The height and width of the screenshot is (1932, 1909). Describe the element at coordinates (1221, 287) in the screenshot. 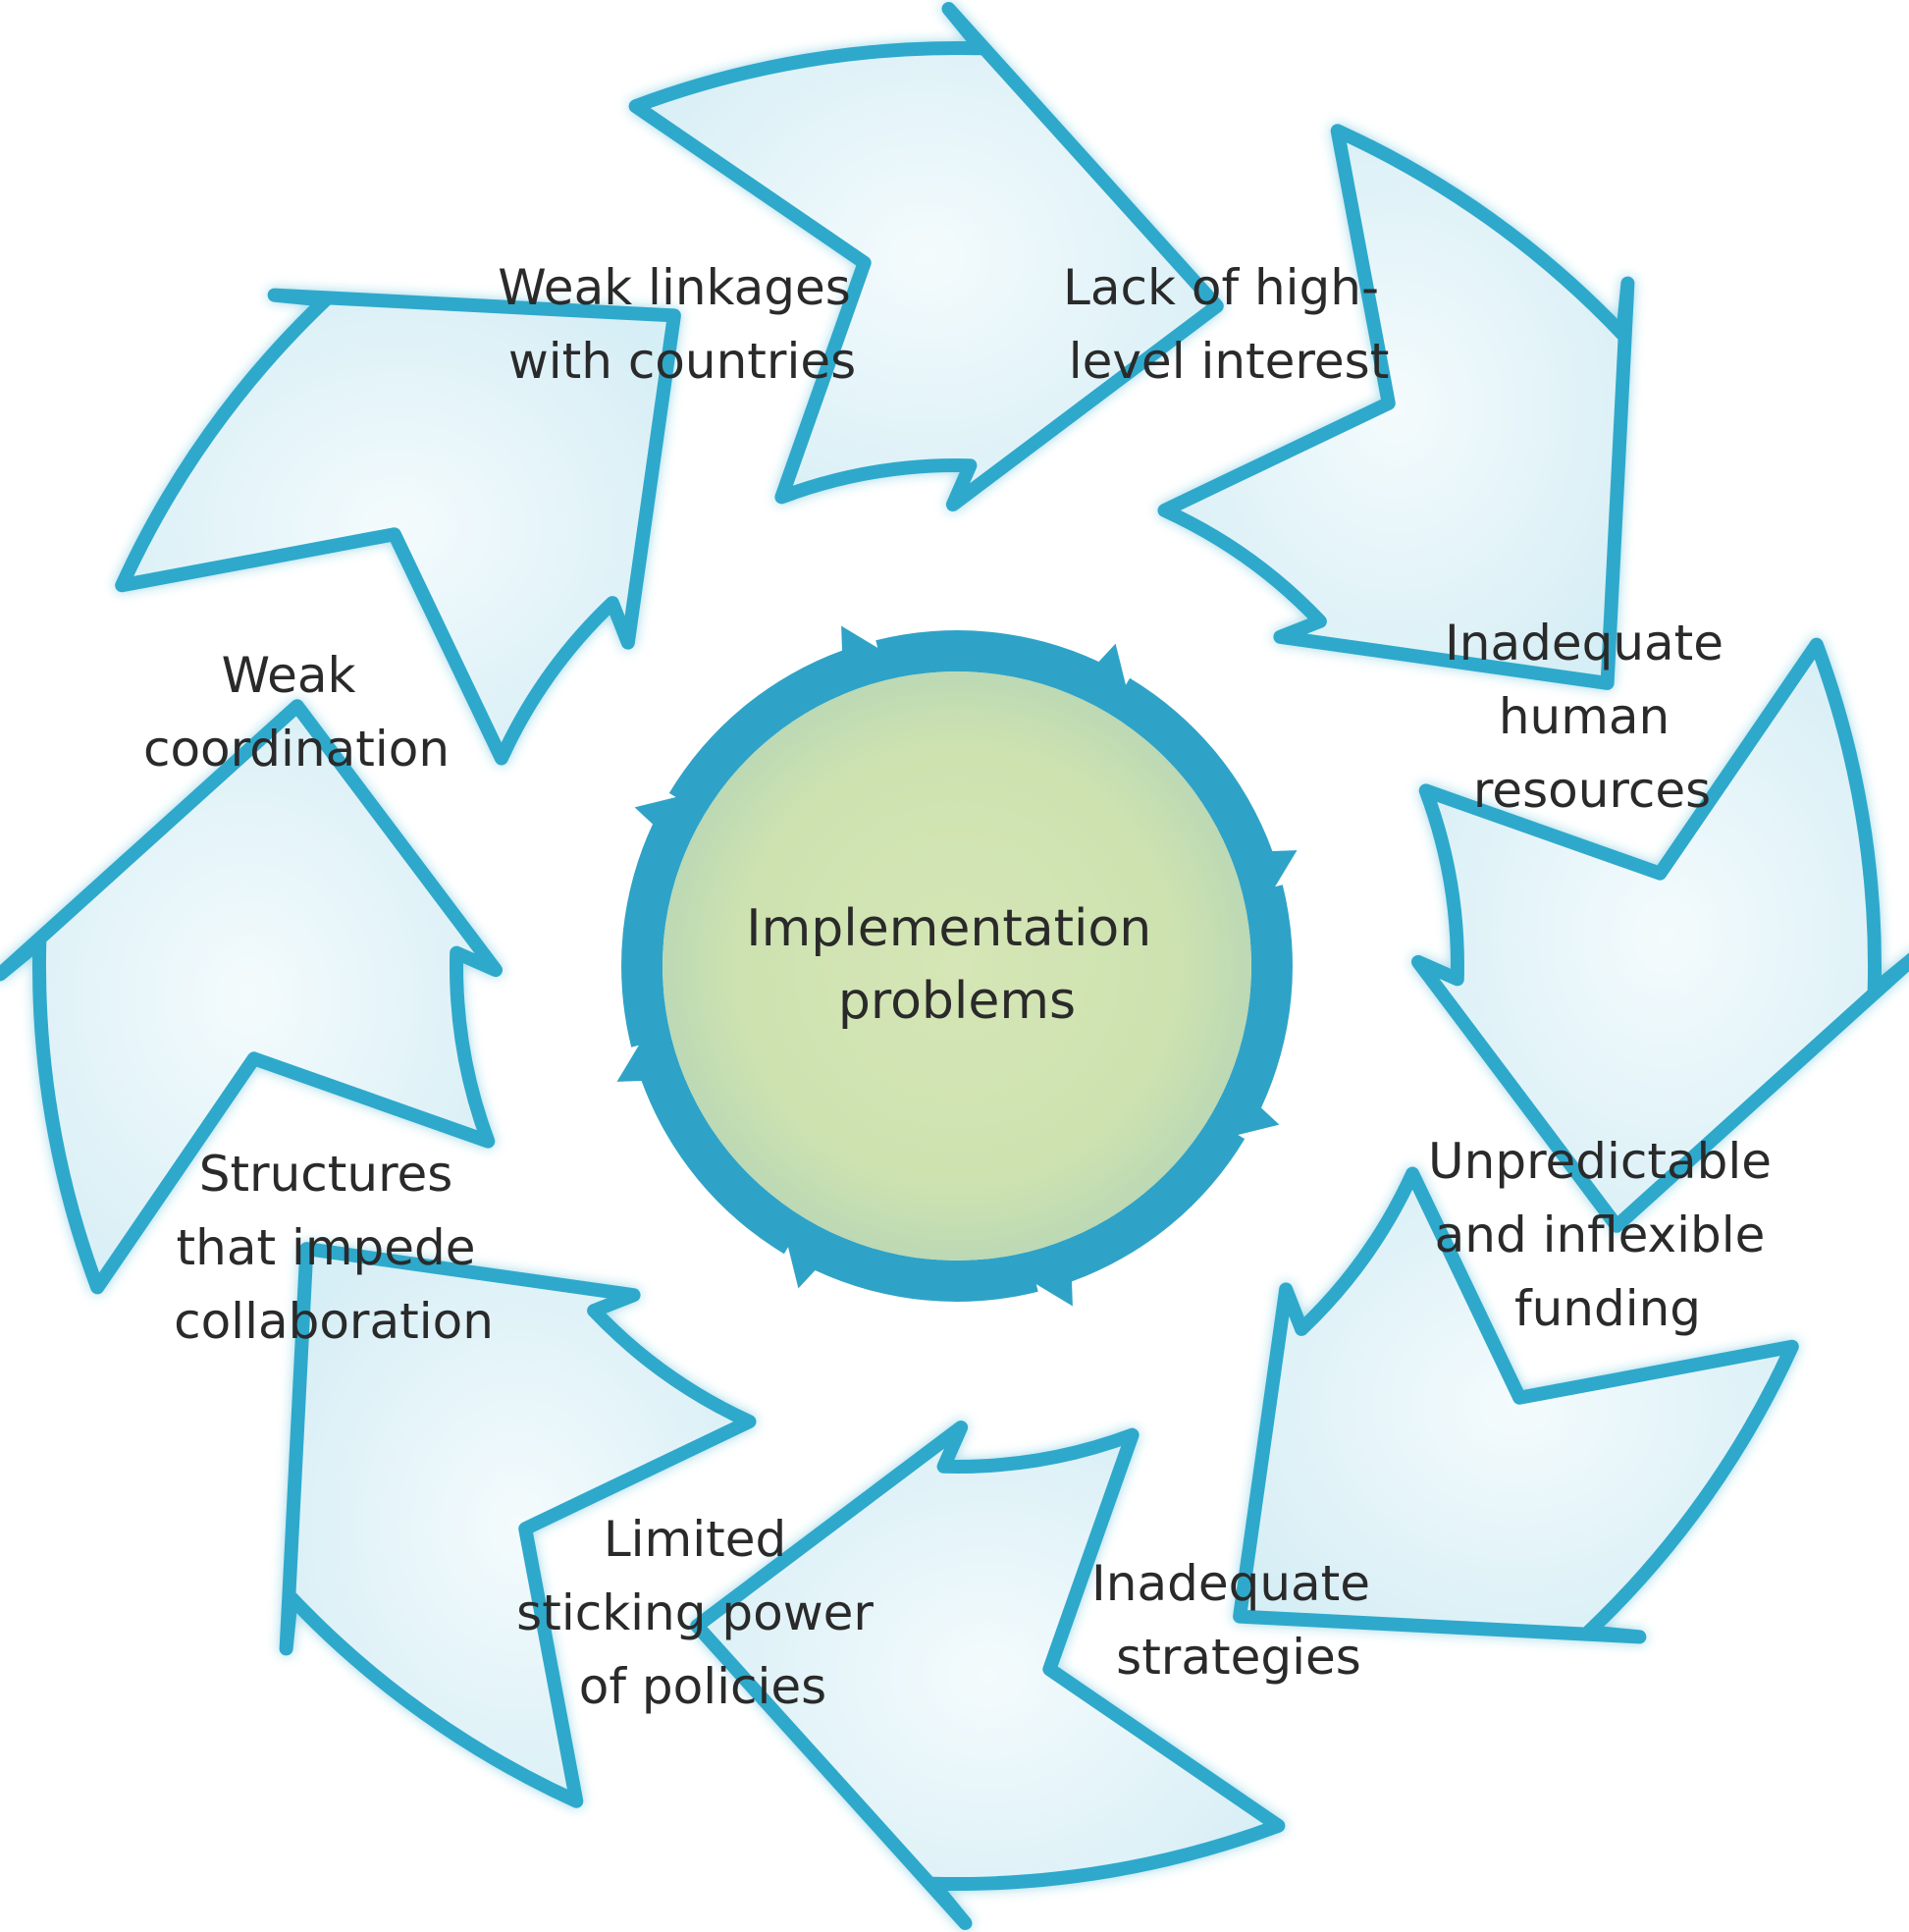

I see `label-line: Lack of high-` at that location.